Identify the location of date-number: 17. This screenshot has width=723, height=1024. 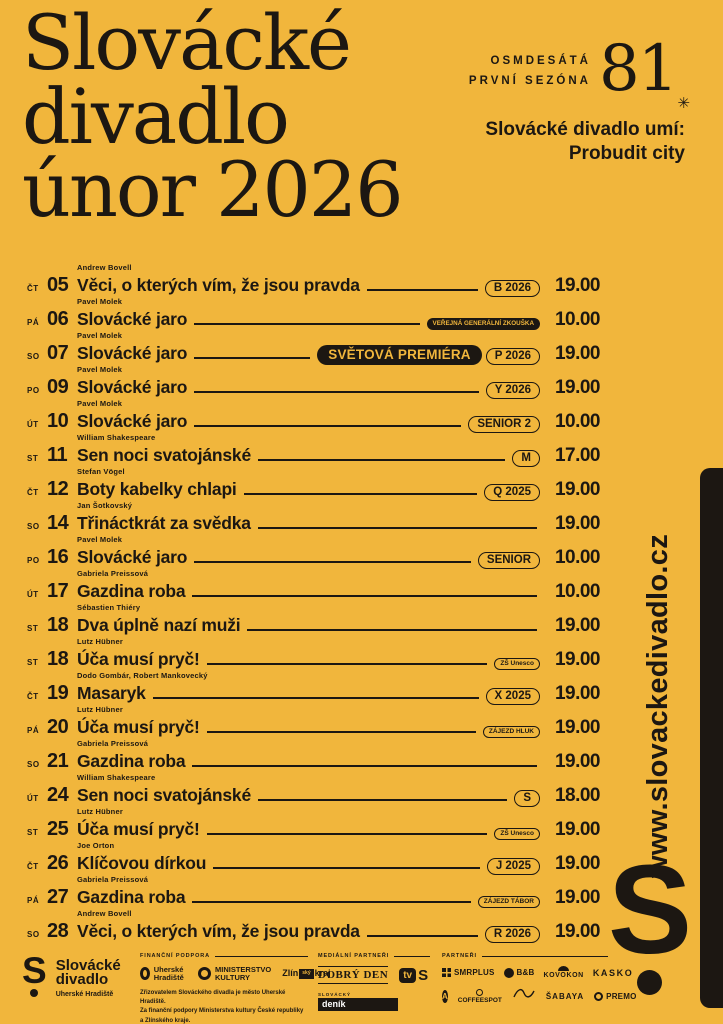
(58, 591).